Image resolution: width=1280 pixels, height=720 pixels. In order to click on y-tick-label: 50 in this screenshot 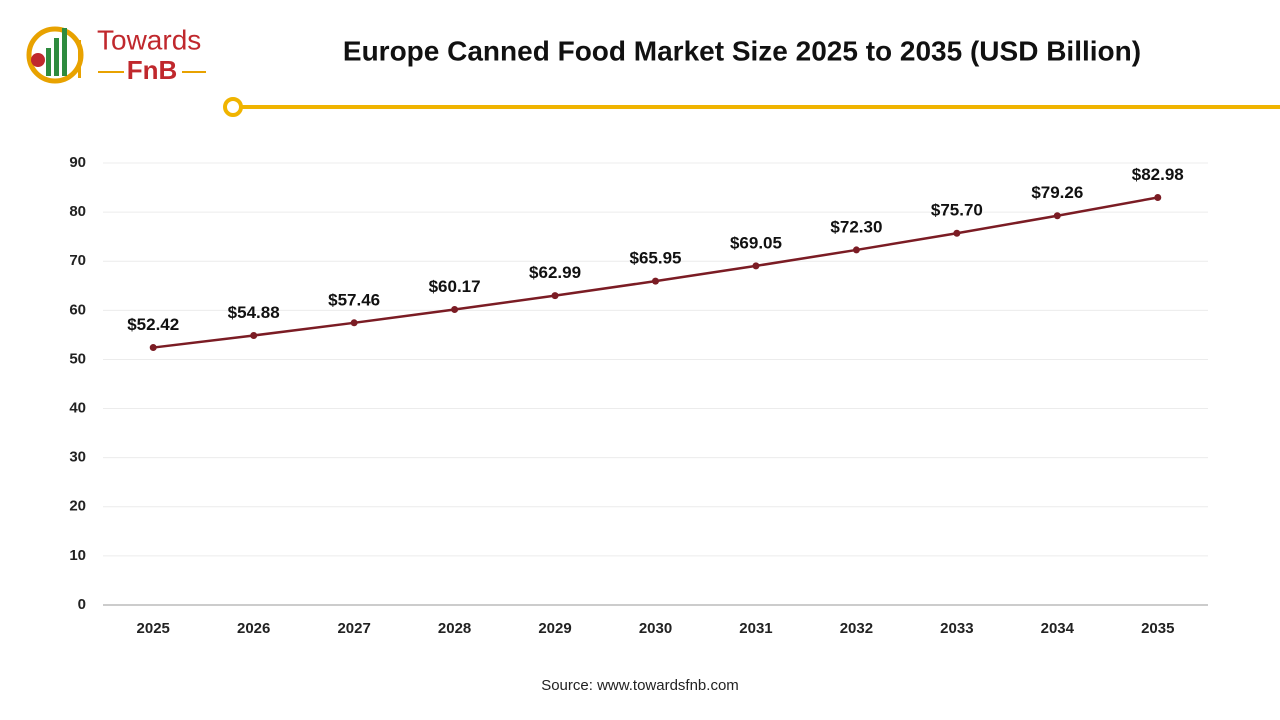, I will do `click(77, 358)`.